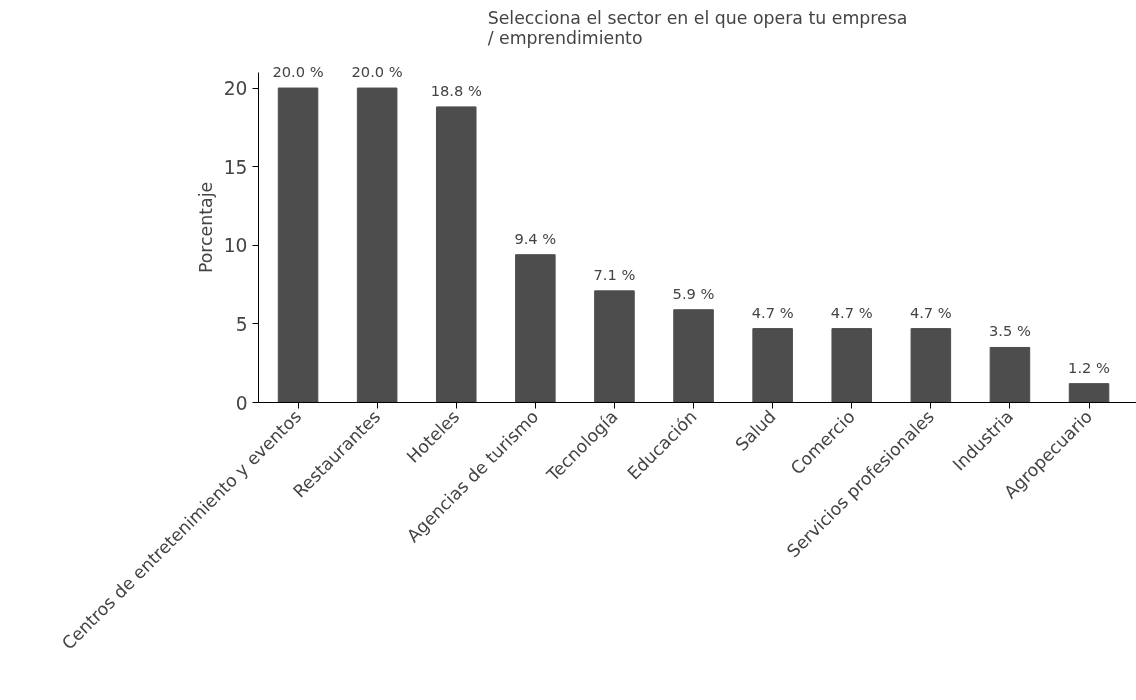 This screenshot has height=700, width=1136. What do you see at coordinates (1089, 367) in the screenshot?
I see `data-label: 1.2 %` at bounding box center [1089, 367].